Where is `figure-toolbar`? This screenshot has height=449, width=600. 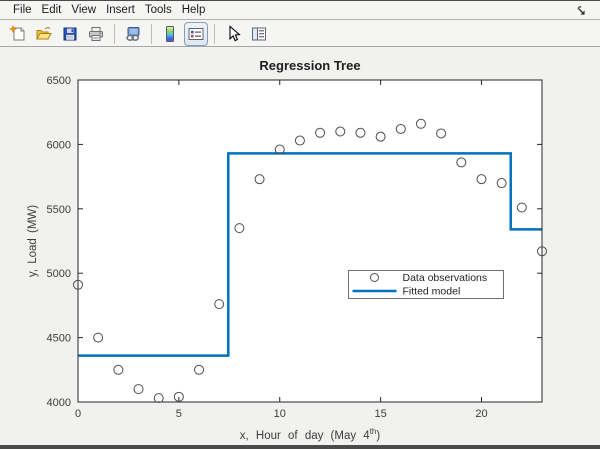
figure-toolbar is located at coordinates (300, 34).